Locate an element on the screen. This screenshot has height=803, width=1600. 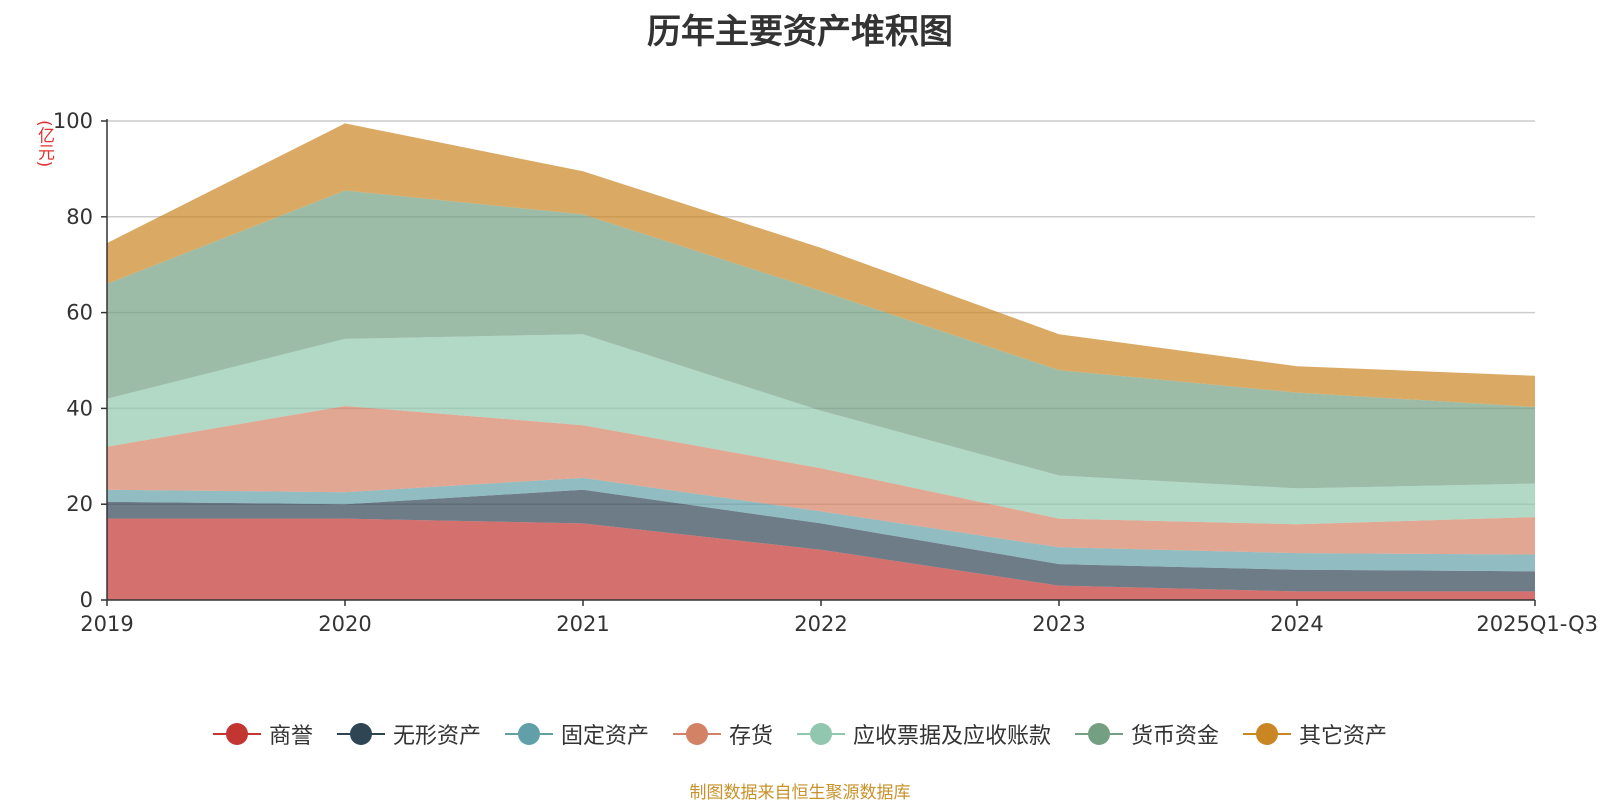
legend-item-2: 固定资产 is located at coordinates (576, 734).